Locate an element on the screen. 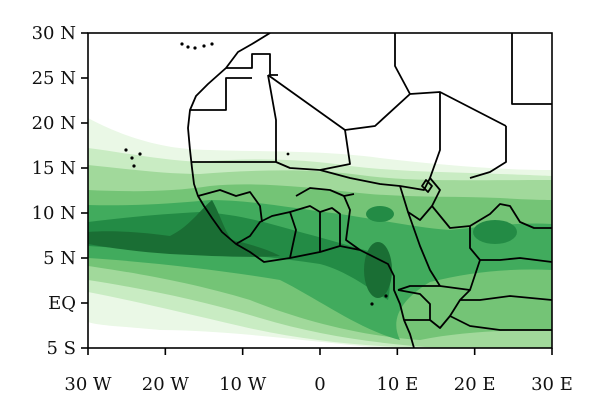 The width and height of the screenshot is (592, 418). lon-tick-label: 10 W is located at coordinates (243, 384).